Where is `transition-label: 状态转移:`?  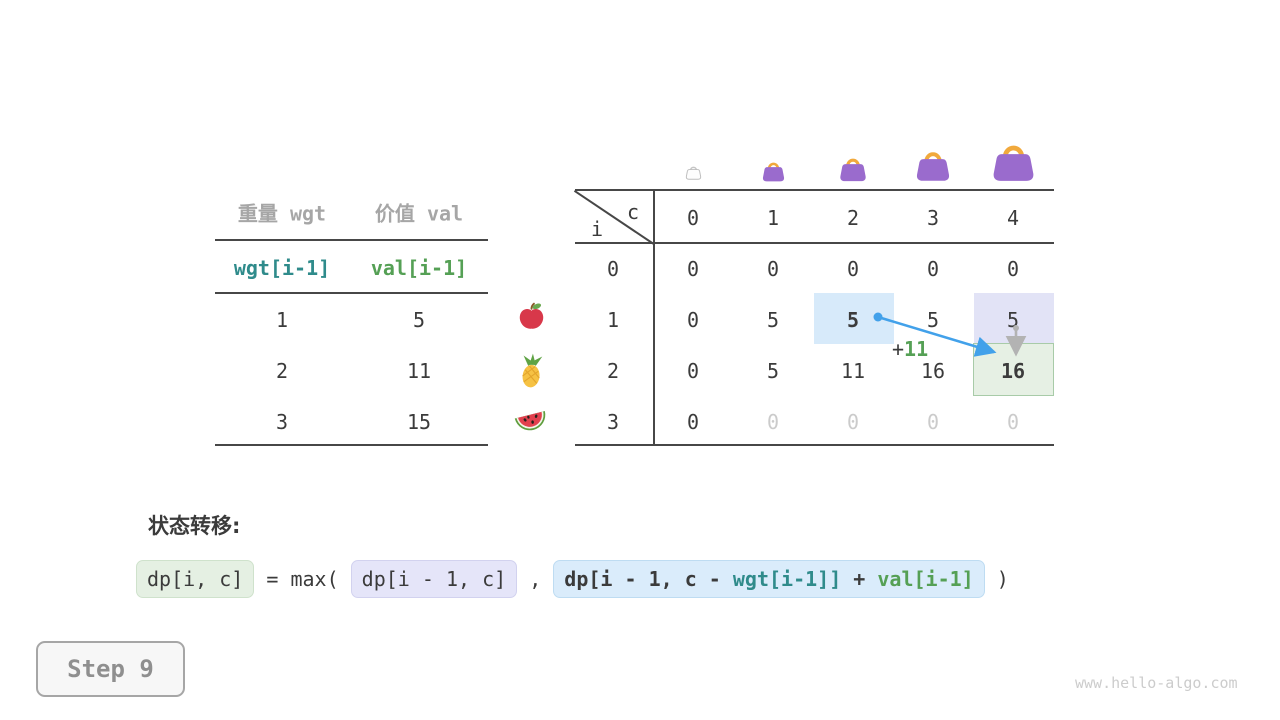 transition-label: 状态转移: is located at coordinates (194, 526).